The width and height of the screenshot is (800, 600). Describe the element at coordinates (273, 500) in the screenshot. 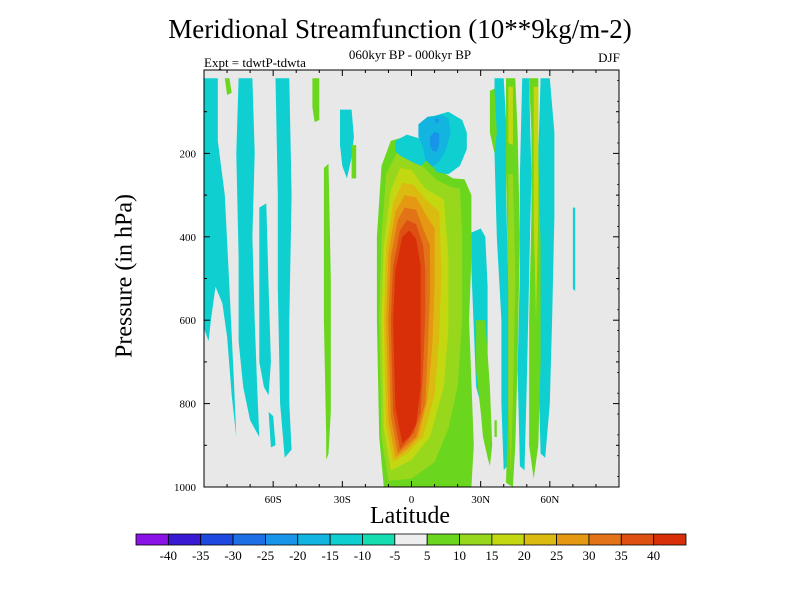

I see `x-tick-label: 60S` at that location.